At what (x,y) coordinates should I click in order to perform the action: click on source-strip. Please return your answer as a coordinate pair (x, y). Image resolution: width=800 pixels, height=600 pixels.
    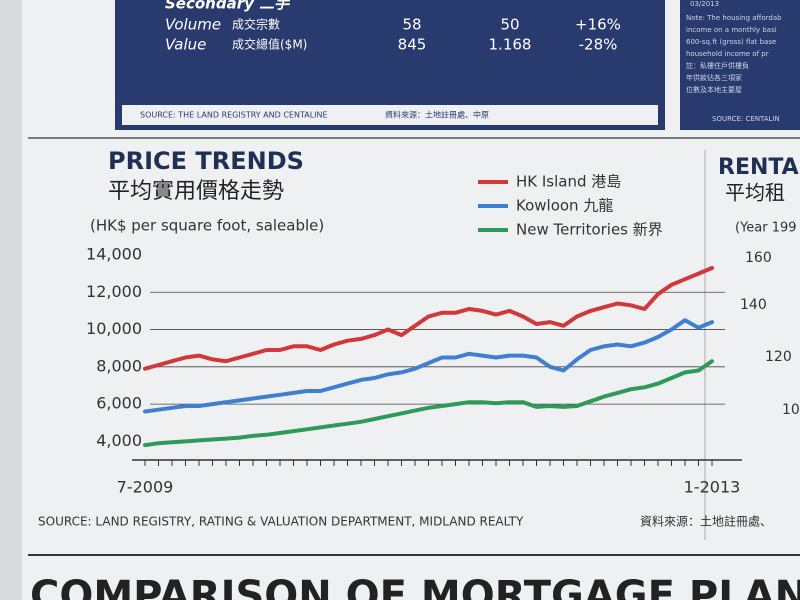
    Looking at the image, I should click on (390, 115).